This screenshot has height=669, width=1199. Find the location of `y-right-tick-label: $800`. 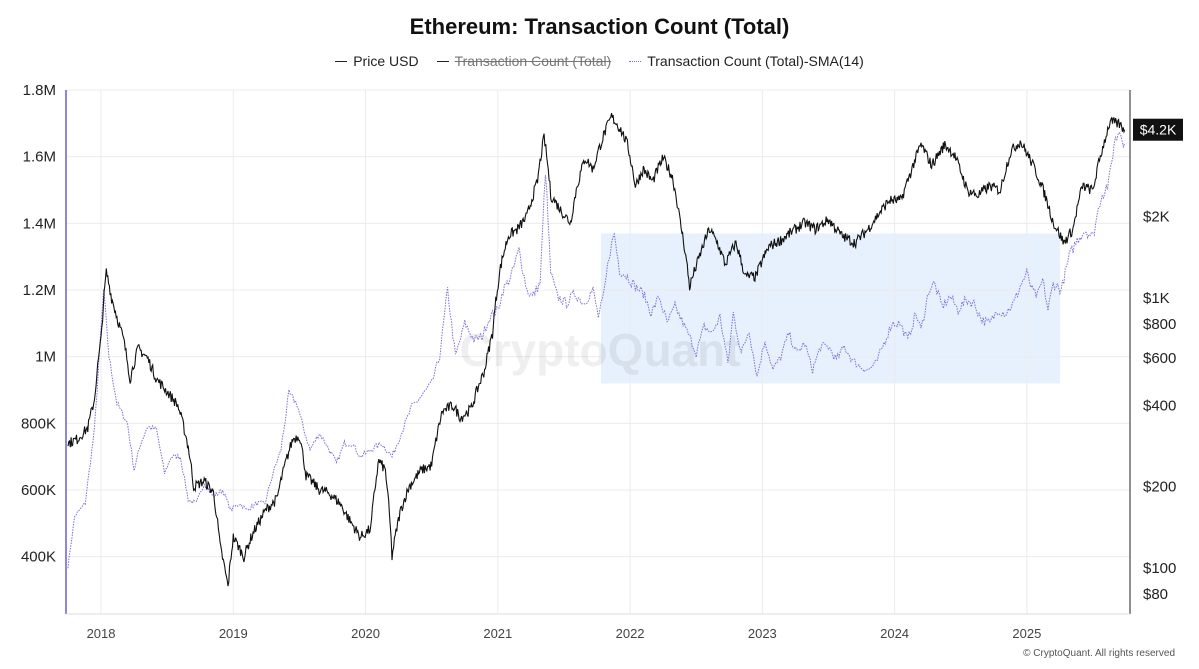

y-right-tick-label: $800 is located at coordinates (1159, 324).